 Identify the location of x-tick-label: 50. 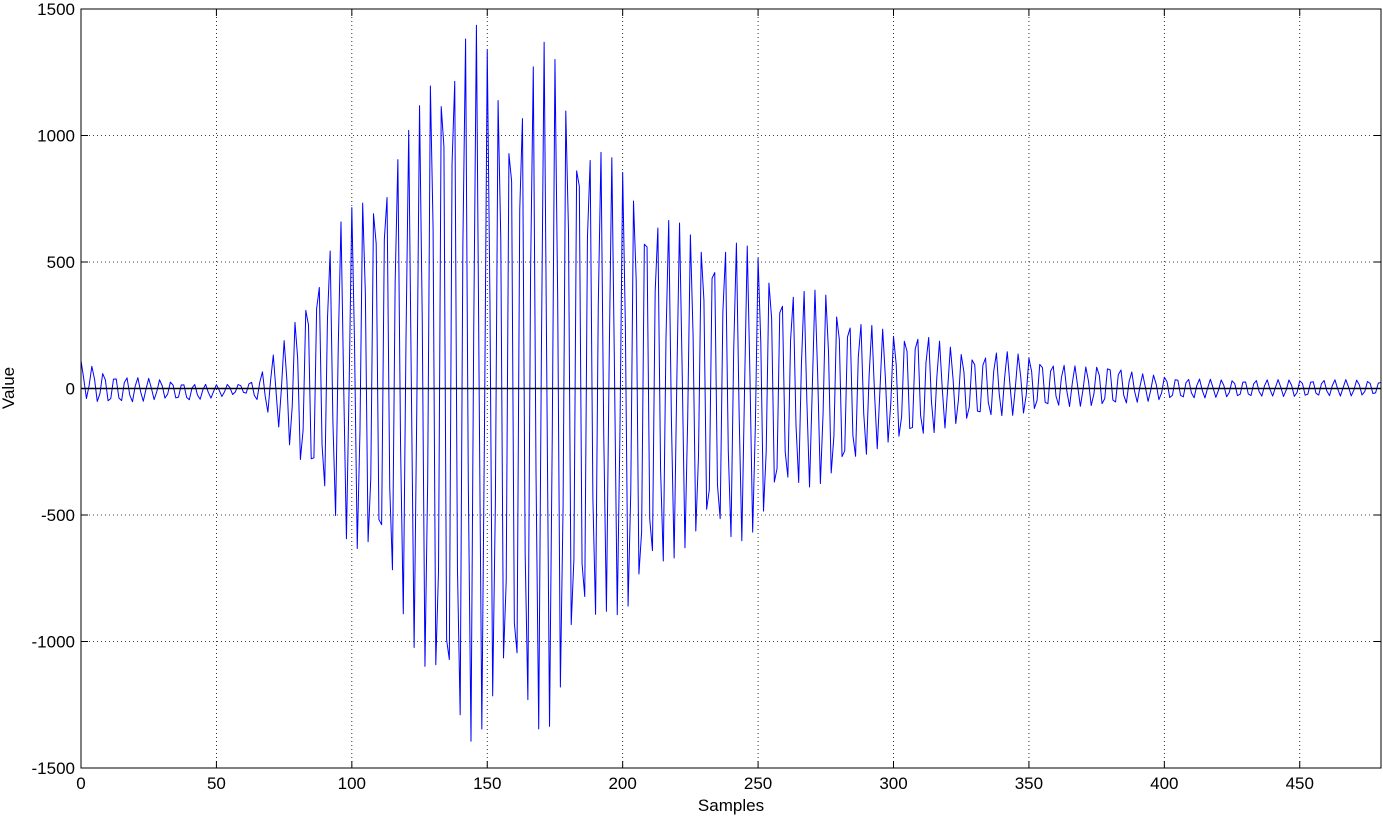
(216, 783).